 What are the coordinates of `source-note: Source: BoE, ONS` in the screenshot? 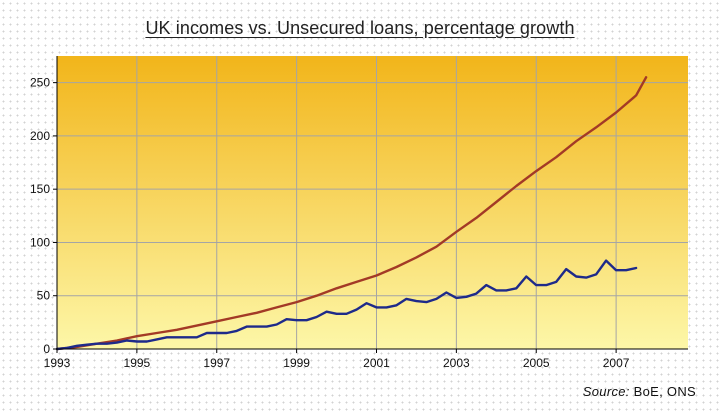 It's located at (639, 391).